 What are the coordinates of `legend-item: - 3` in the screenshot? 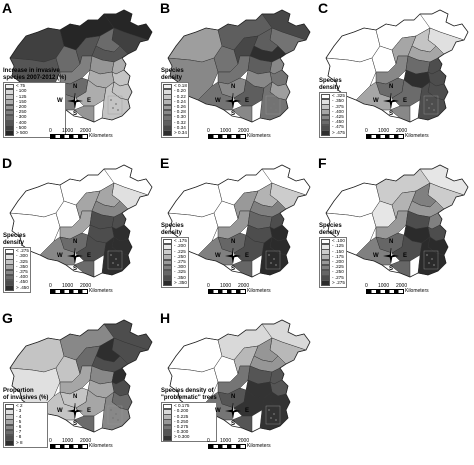 It's located at (25, 412).